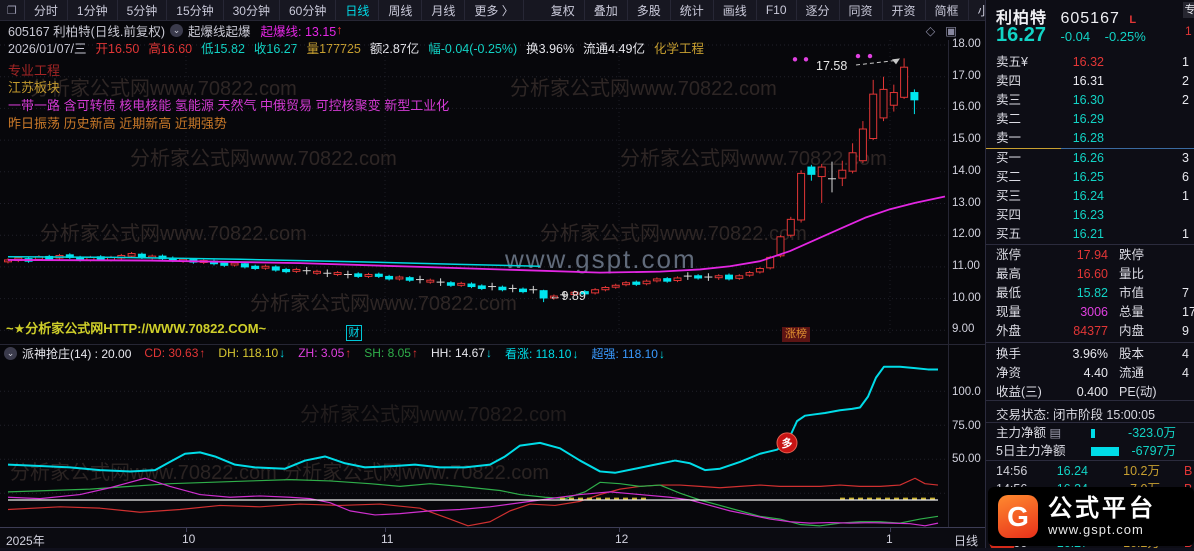  Describe the element at coordinates (948, 283) in the screenshot. I see `axis-divider` at that location.